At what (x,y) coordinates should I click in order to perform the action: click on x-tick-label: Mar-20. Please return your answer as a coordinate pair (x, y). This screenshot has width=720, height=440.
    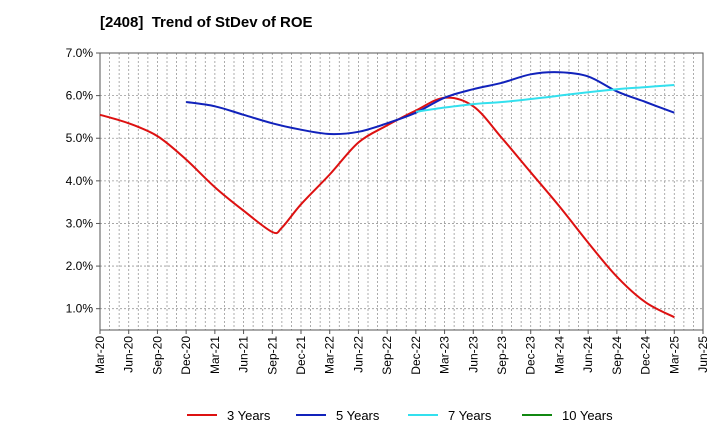
    Looking at the image, I should click on (100, 355).